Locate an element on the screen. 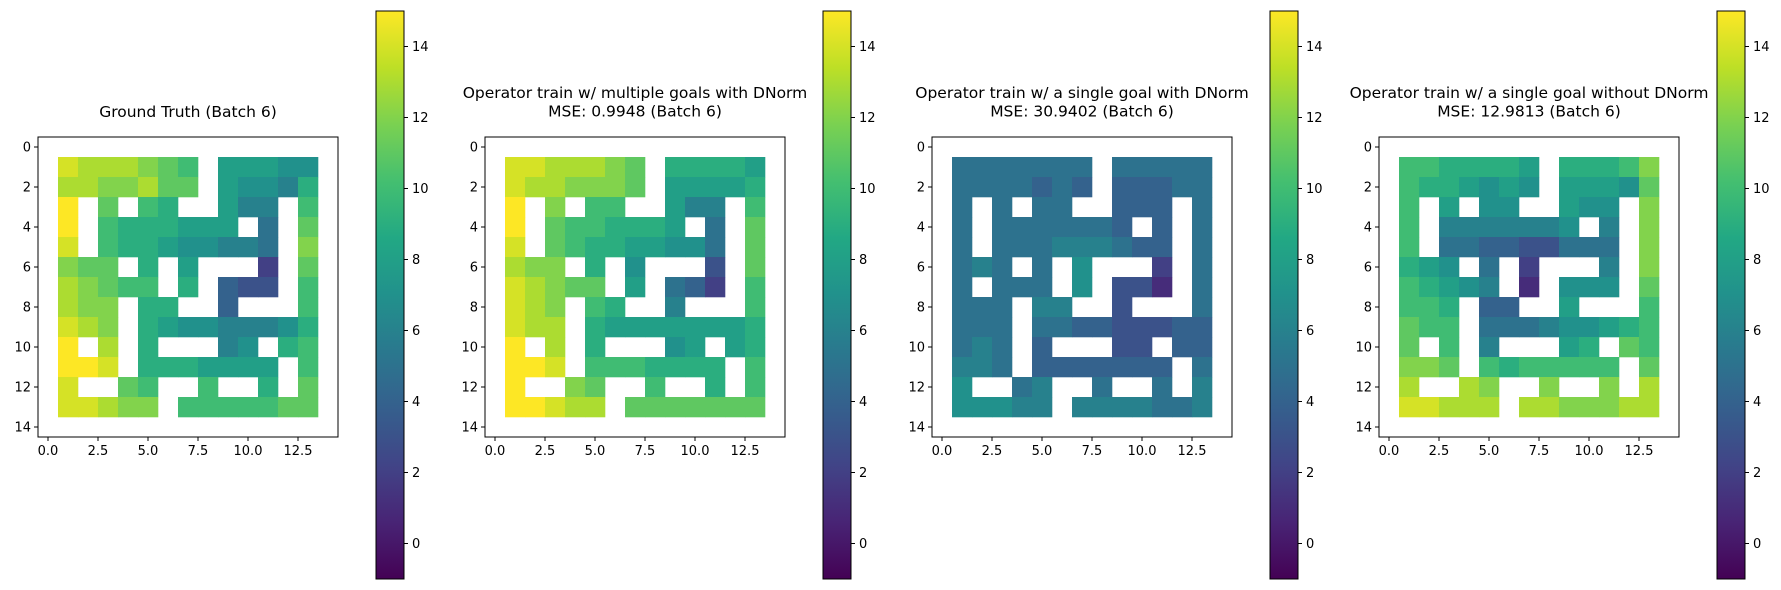 Image resolution: width=1781 pixels, height=590 pixels. heatmap-cell-r3-c13 is located at coordinates (755, 207).